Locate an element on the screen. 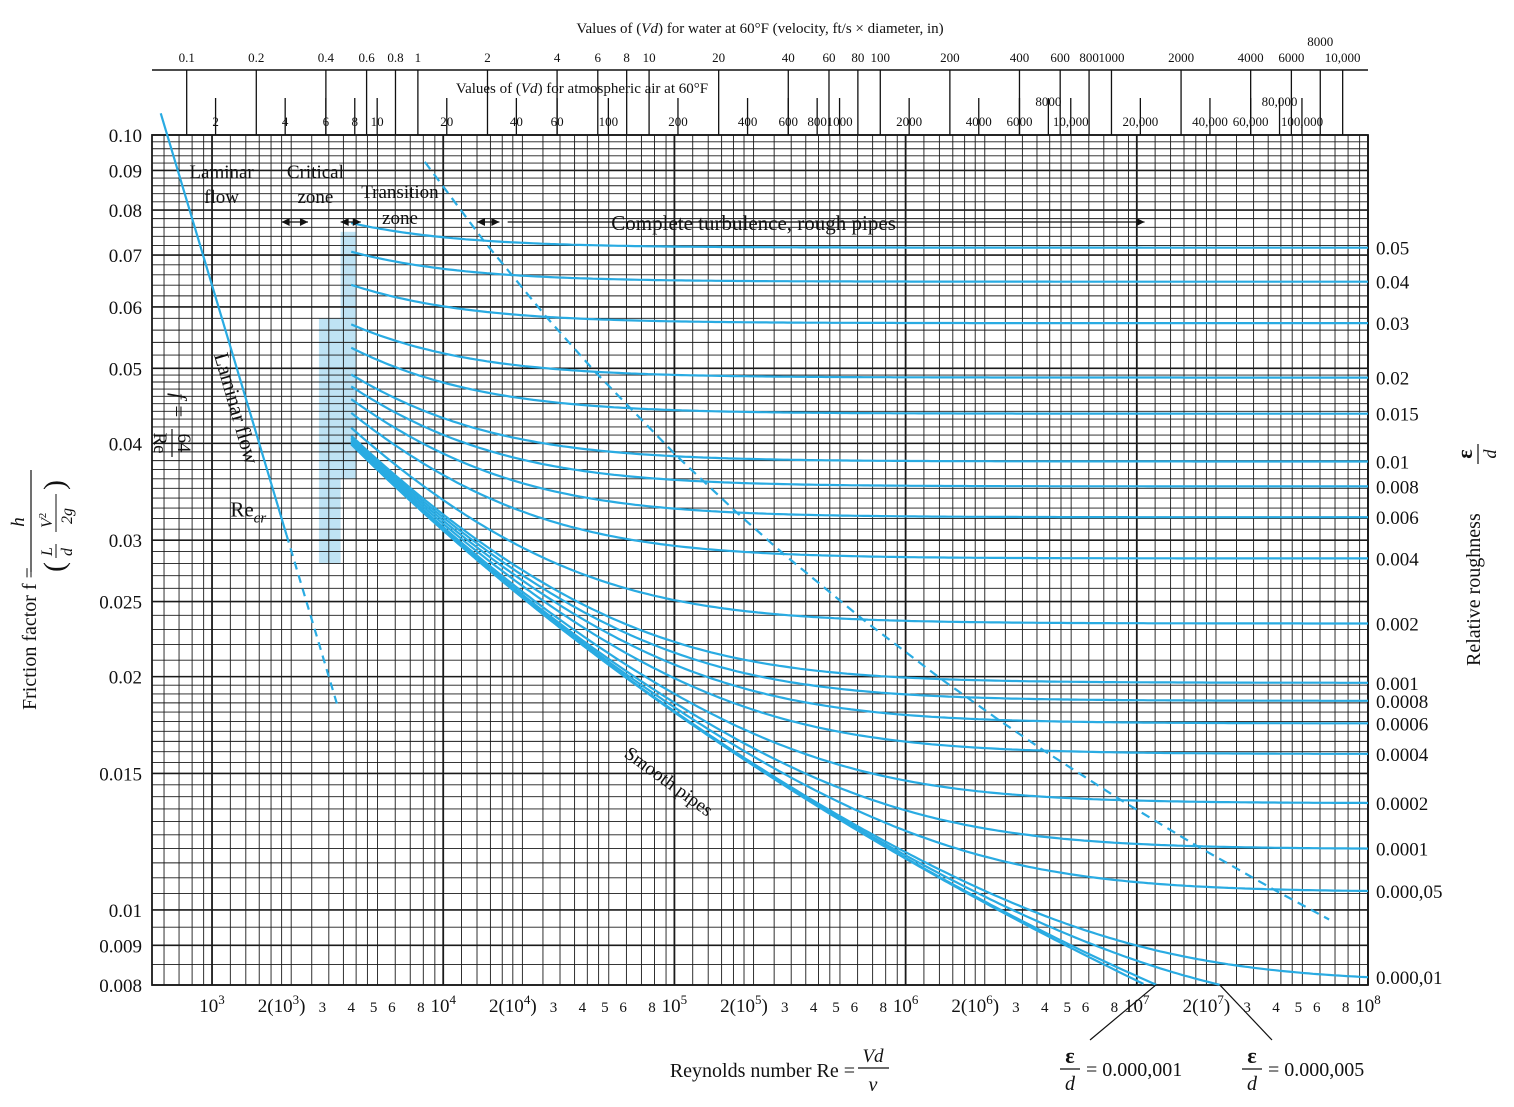  roughness-label: 0.000,05 is located at coordinates (1409, 892).